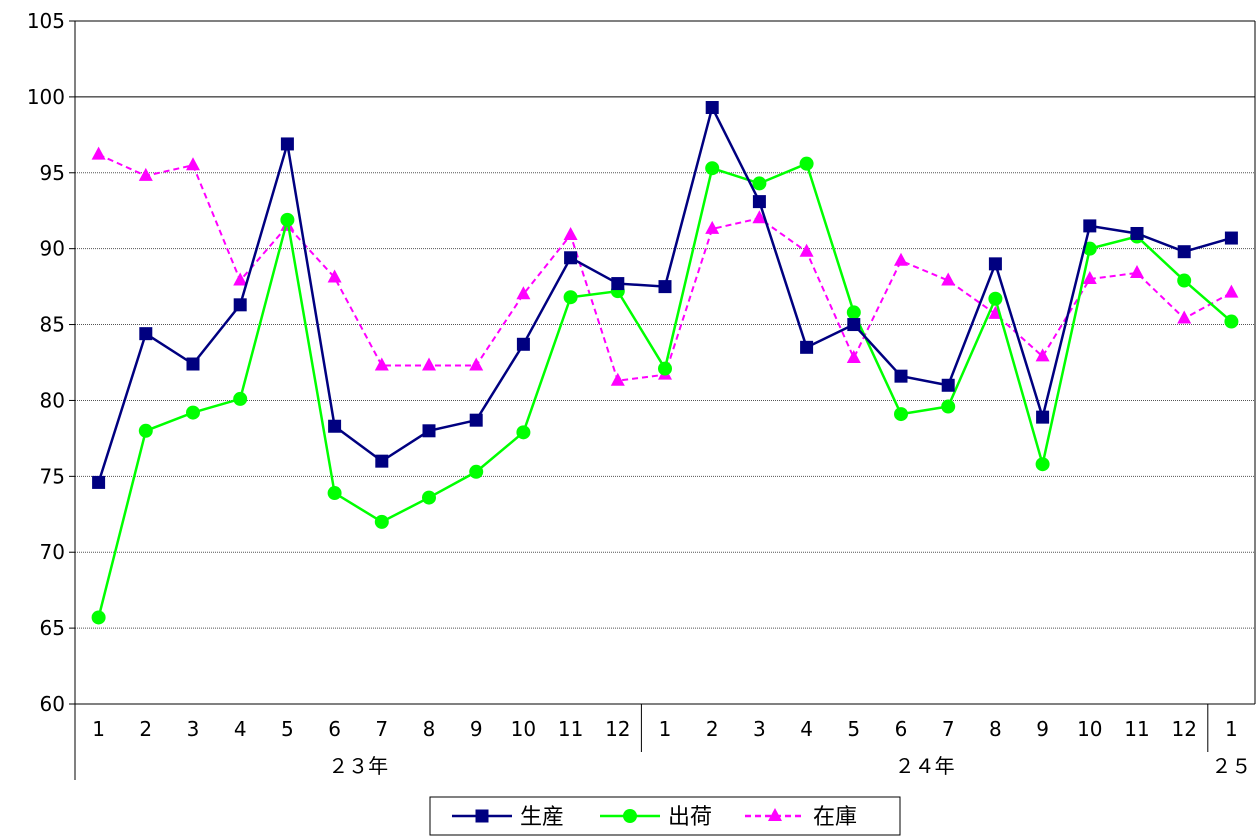 The height and width of the screenshot is (837, 1259). I want to click on y-tick-label: 100, so click(46, 97).